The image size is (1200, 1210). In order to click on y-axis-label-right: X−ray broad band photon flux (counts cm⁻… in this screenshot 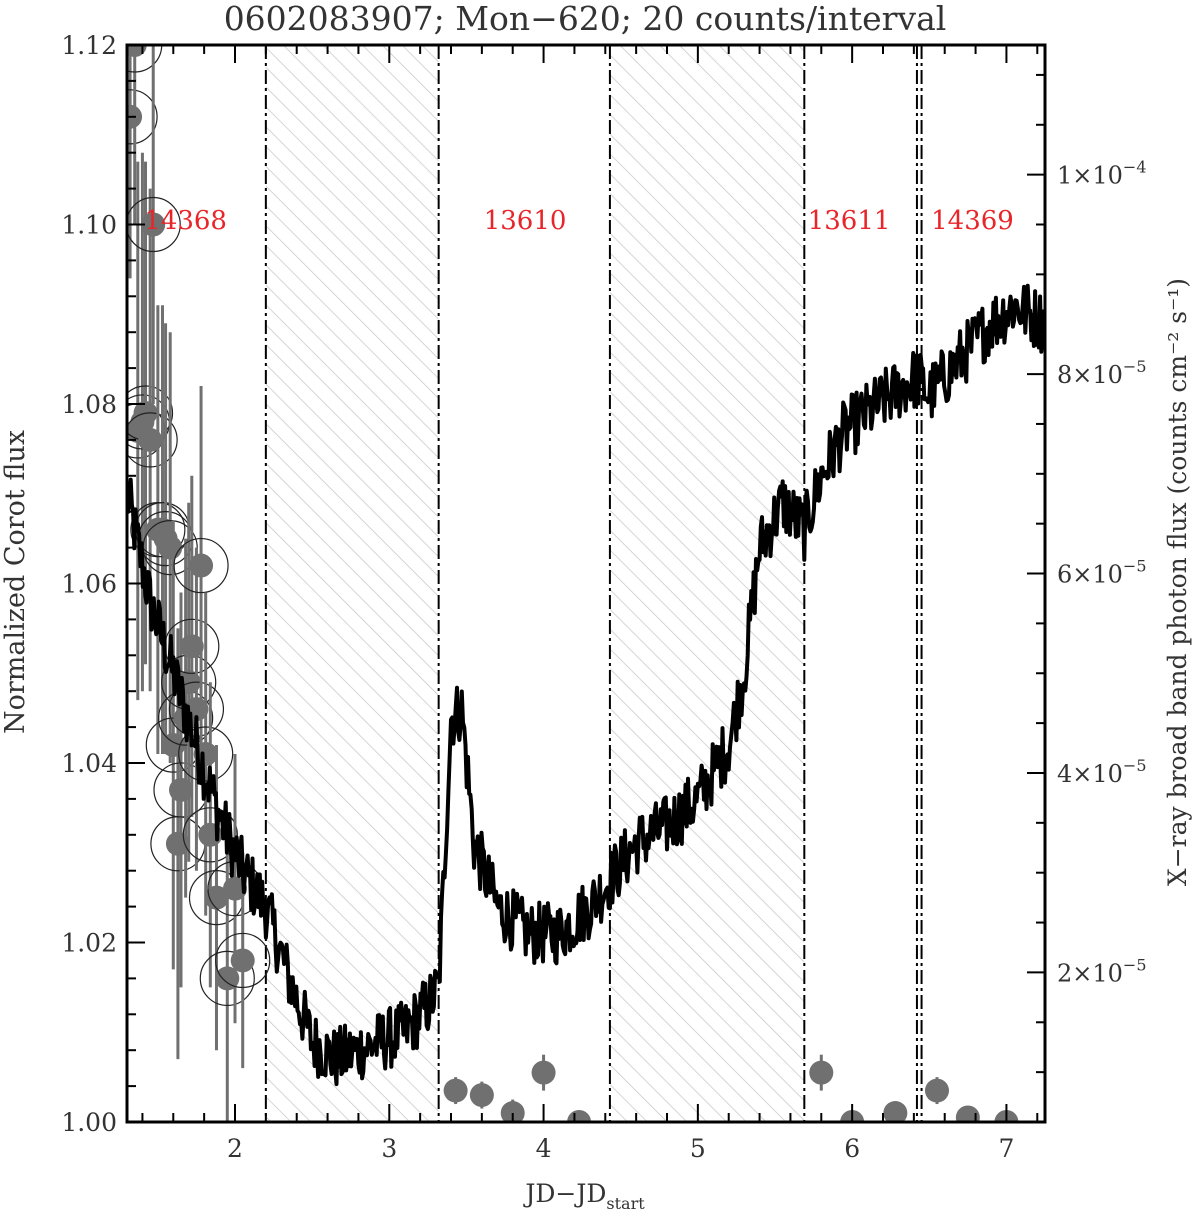, I will do `click(1177, 582)`.